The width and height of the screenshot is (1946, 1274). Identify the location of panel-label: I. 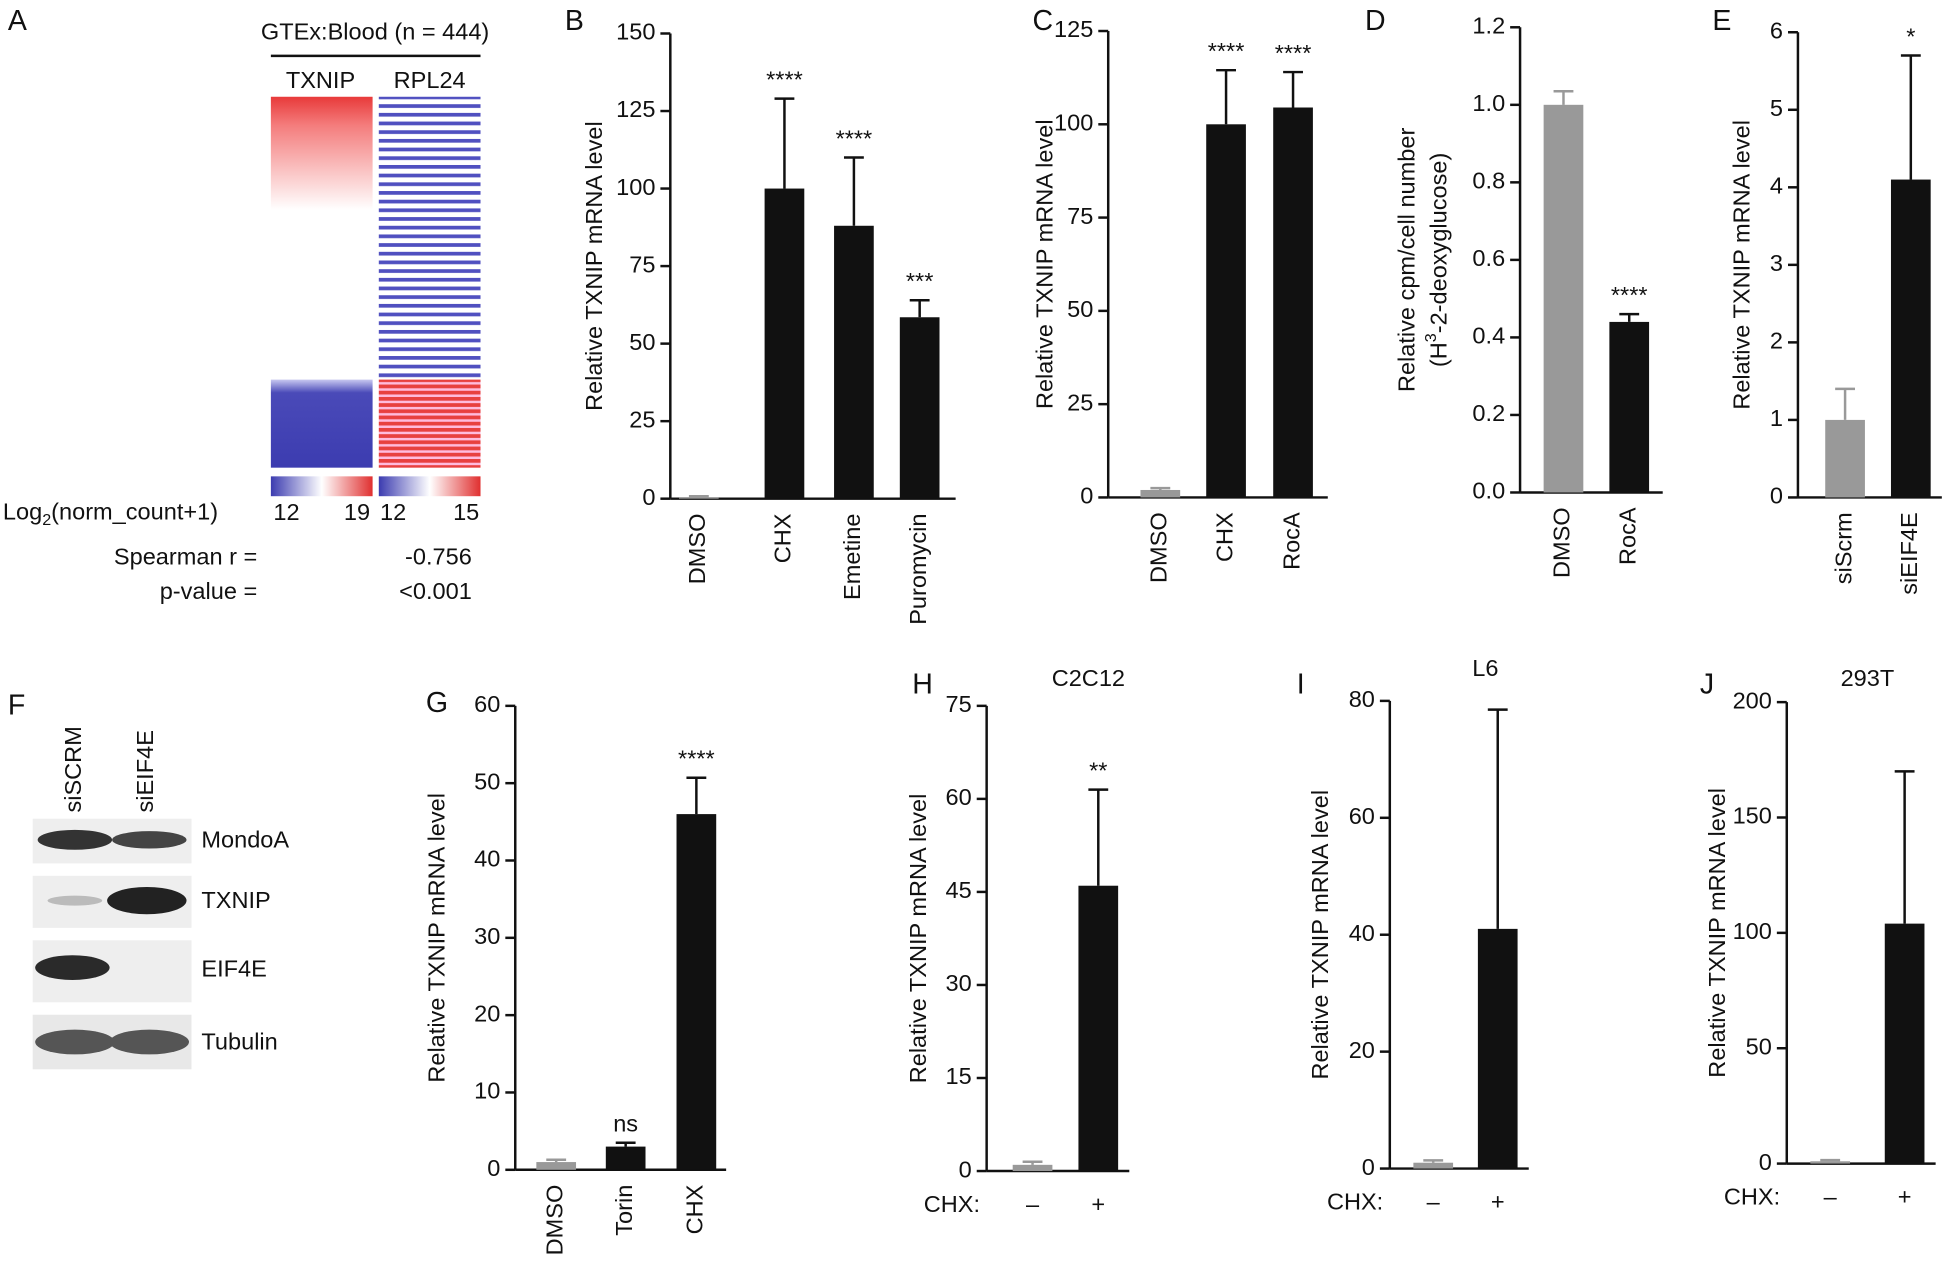
(1301, 685).